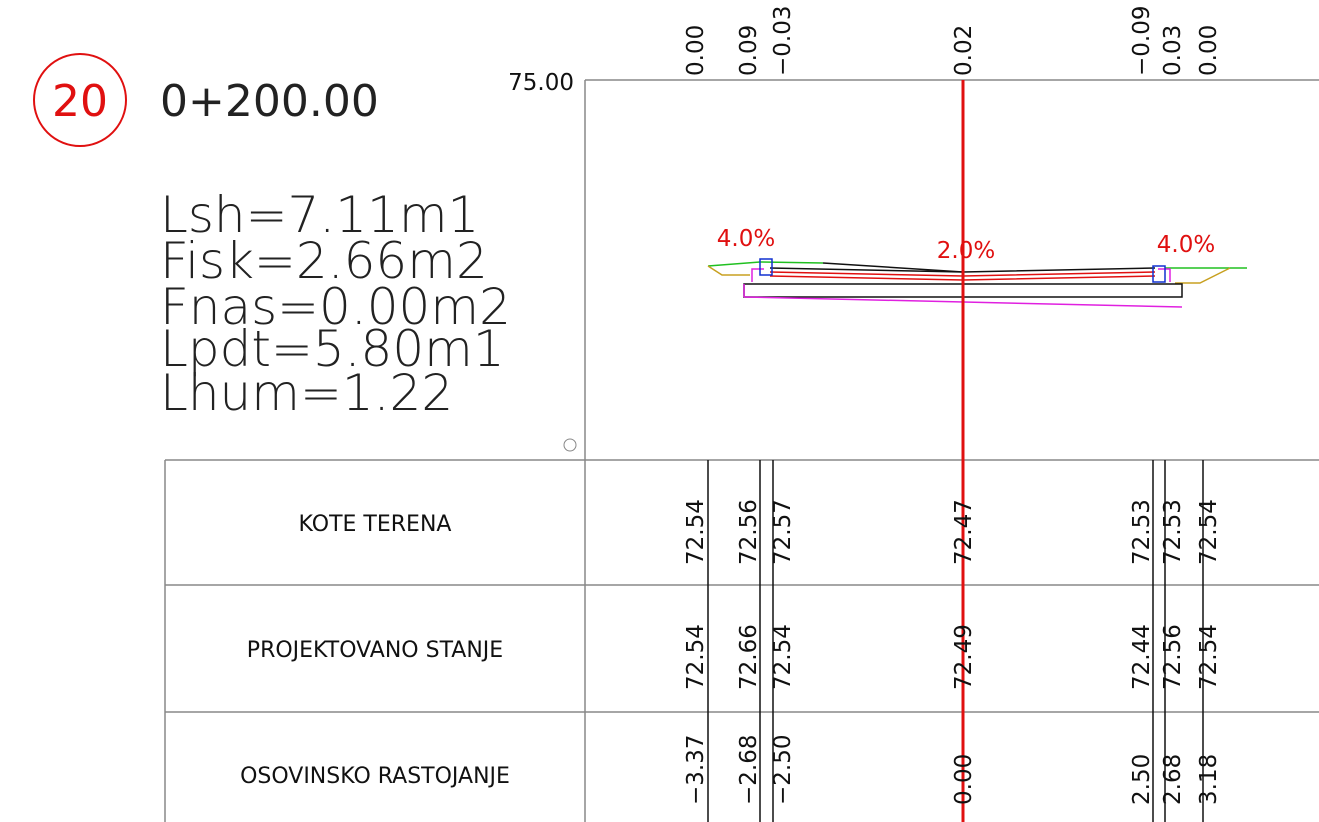 The width and height of the screenshot is (1319, 822). Describe the element at coordinates (749, 50) in the screenshot. I see `top-label: 0.09` at that location.